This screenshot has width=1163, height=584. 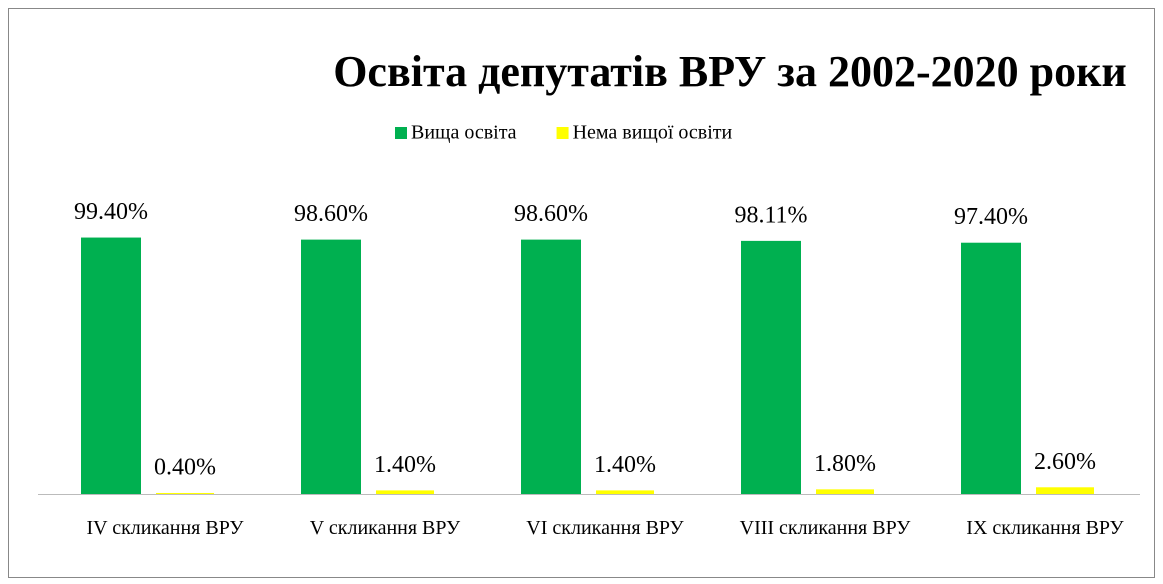 I want to click on data-label: 98.11%, so click(x=770, y=215).